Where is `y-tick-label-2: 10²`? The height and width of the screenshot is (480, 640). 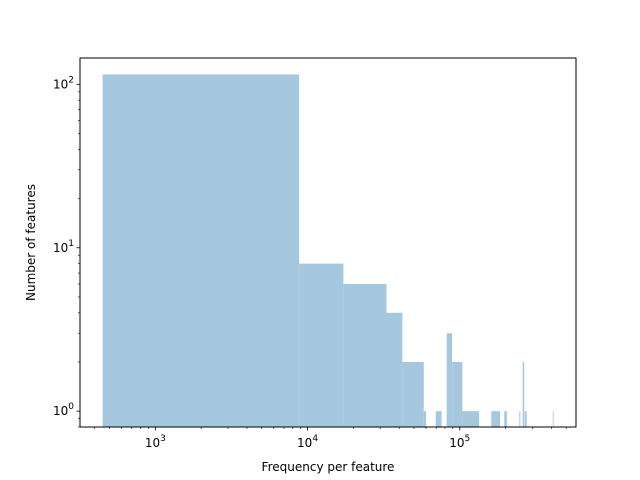 y-tick-label-2: 10² is located at coordinates (63, 83).